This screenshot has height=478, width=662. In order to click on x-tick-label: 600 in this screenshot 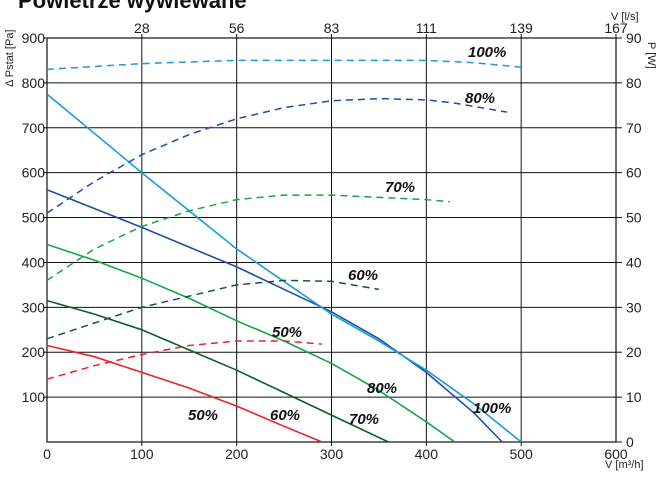, I will do `click(616, 454)`.